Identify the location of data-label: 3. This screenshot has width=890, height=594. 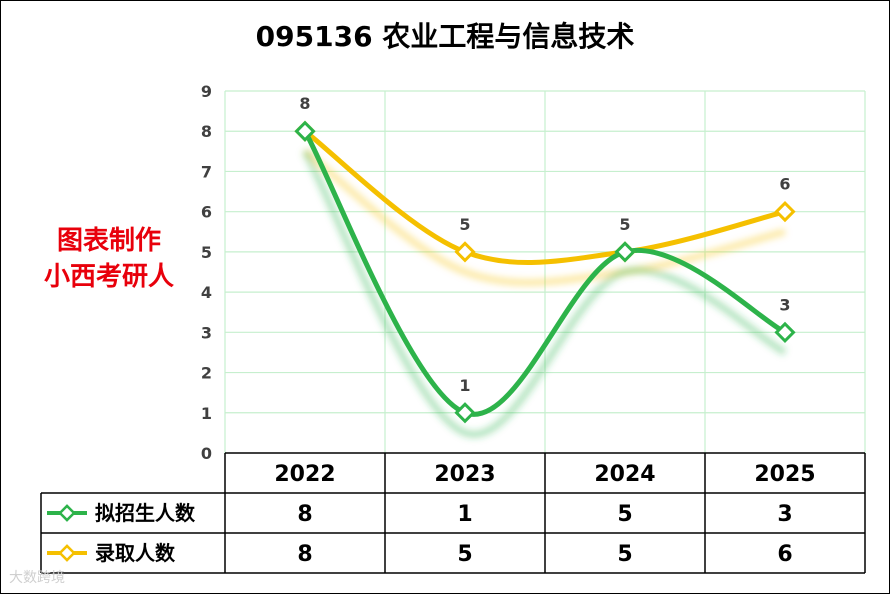
(784, 304).